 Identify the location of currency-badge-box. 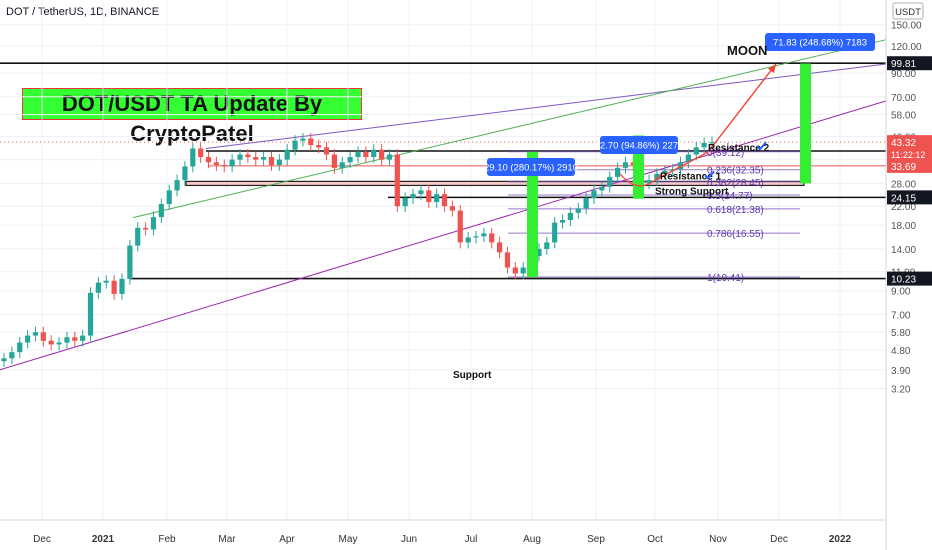
(908, 11).